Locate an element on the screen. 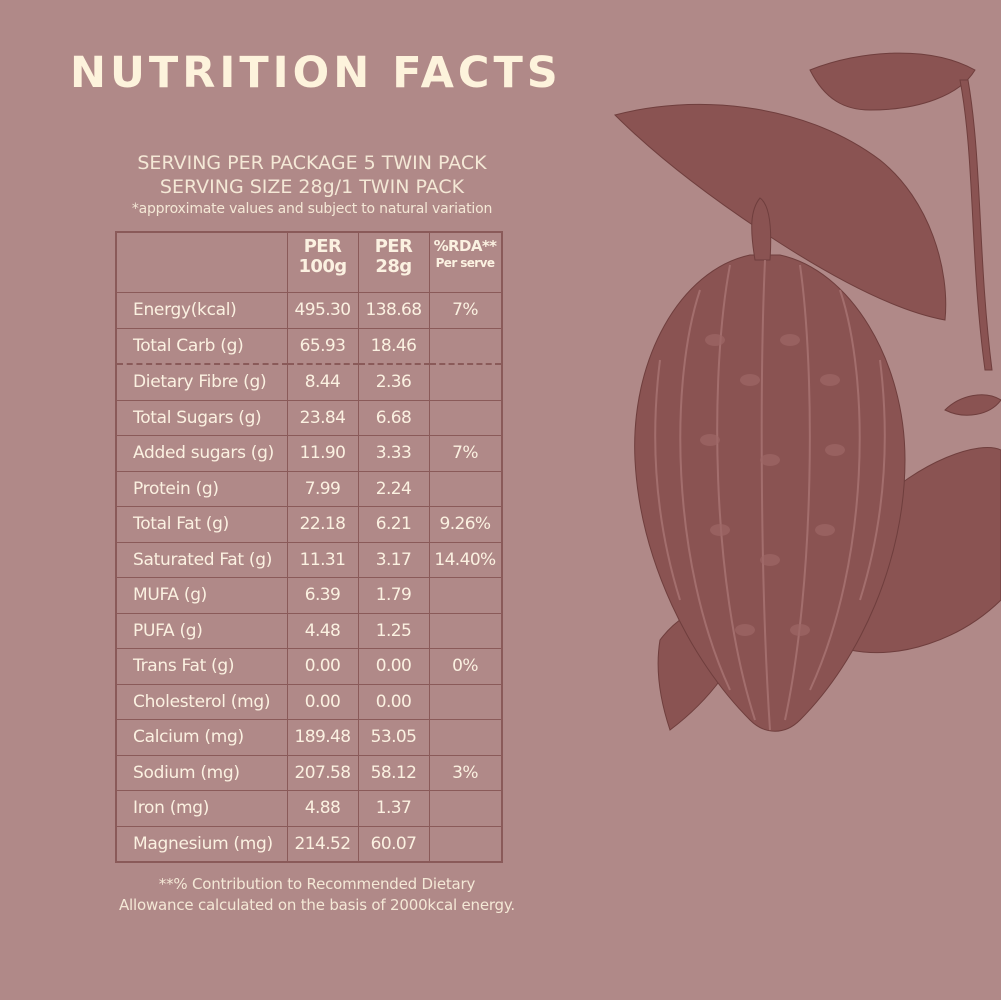 The height and width of the screenshot is (1000, 1001). nutrient-name: Dietary Fibre (g) is located at coordinates (201, 382).